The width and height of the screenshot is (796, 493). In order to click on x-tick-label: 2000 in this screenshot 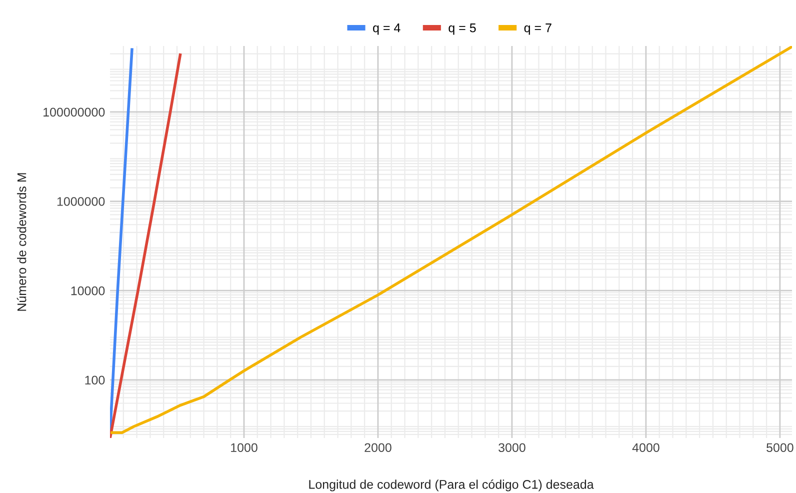, I will do `click(378, 447)`.